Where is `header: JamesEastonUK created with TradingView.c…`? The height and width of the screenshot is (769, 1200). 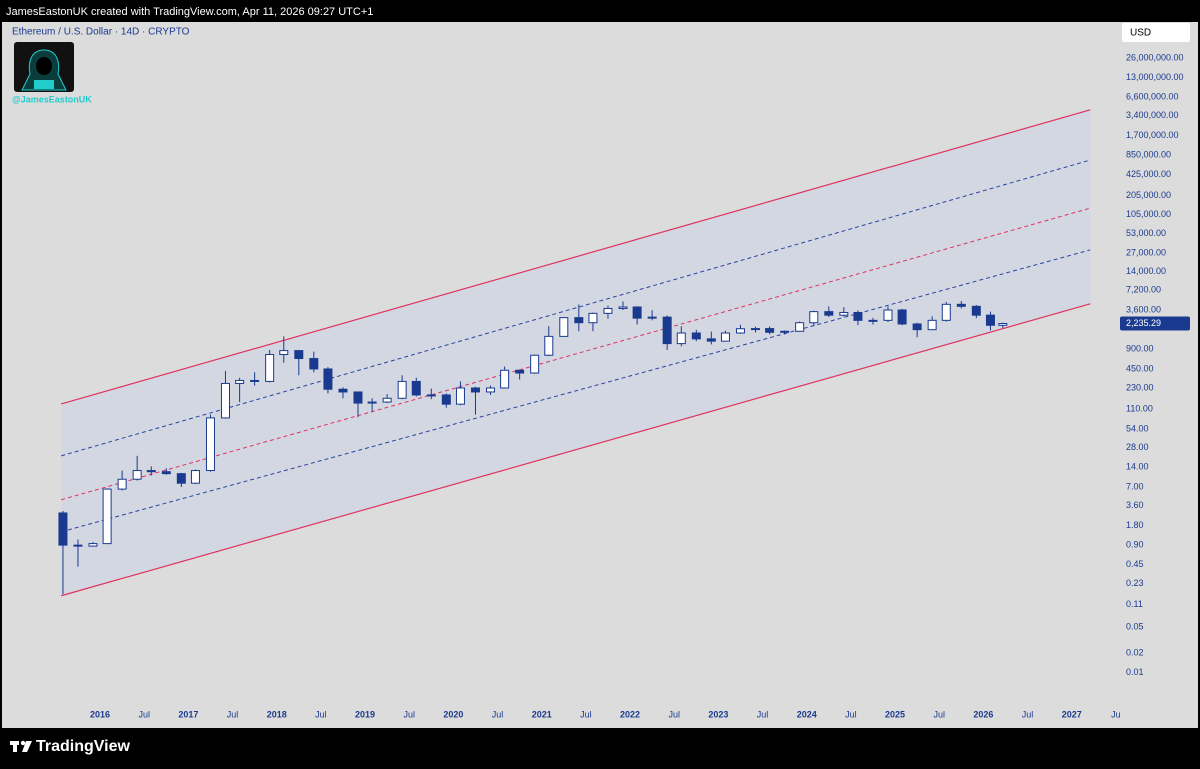 header: JamesEastonUK created with TradingView.c… is located at coordinates (189, 12).